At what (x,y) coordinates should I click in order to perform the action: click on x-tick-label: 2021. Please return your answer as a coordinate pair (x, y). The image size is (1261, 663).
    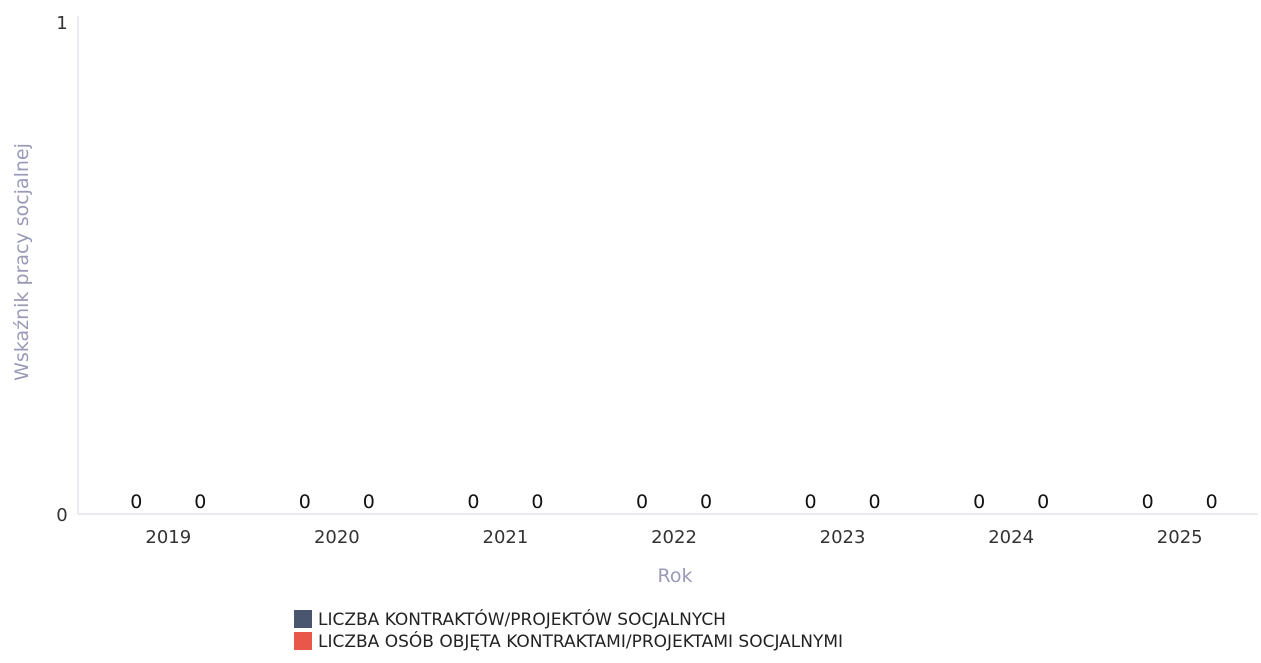
    Looking at the image, I should click on (506, 537).